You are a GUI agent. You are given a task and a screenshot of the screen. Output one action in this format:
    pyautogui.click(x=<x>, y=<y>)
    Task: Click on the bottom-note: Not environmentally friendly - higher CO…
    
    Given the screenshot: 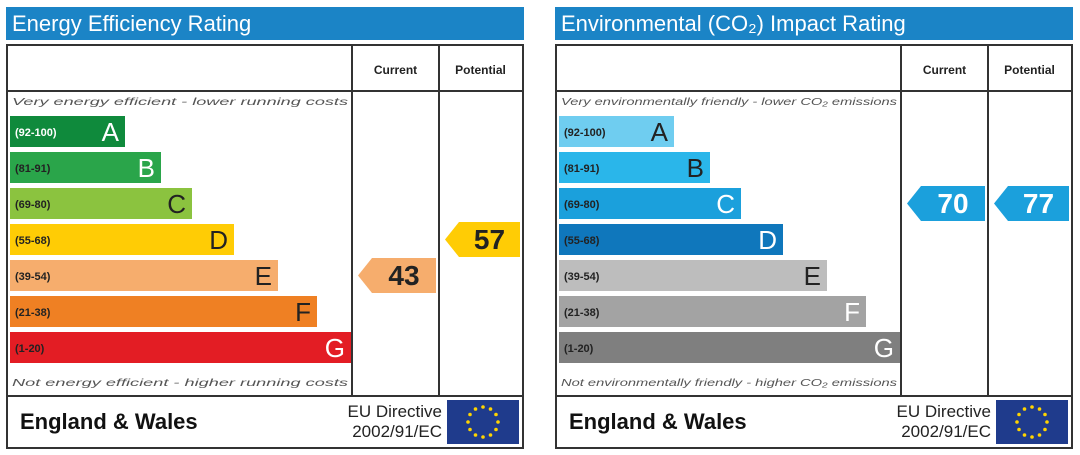 What is the action you would take?
    pyautogui.click(x=729, y=383)
    